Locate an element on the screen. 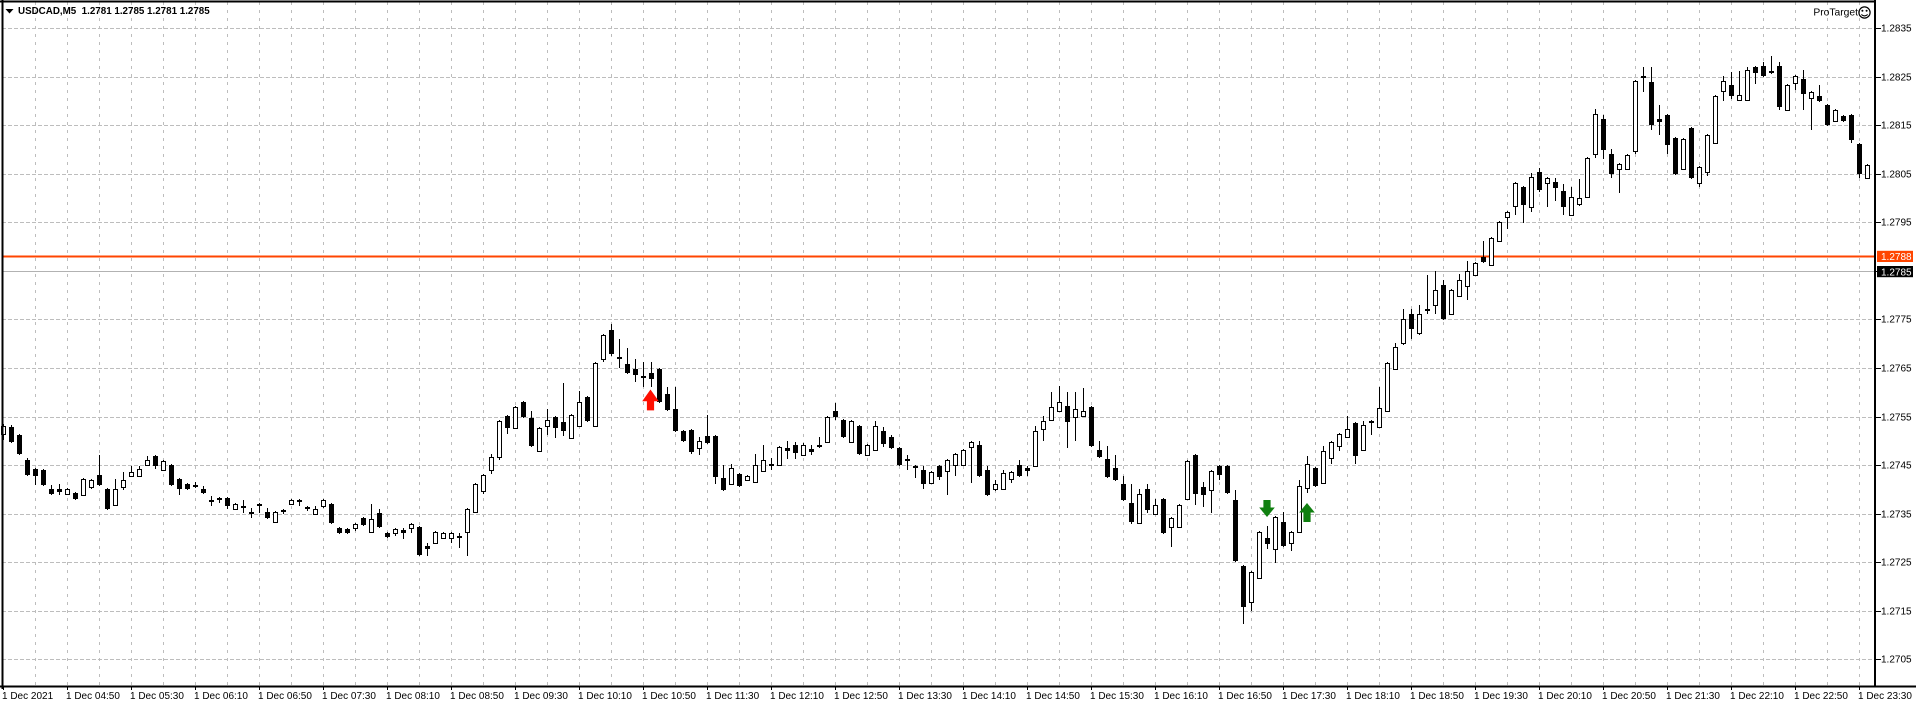 The height and width of the screenshot is (705, 1916). svg-text: 1 Dec 14:10 is located at coordinates (989, 696).